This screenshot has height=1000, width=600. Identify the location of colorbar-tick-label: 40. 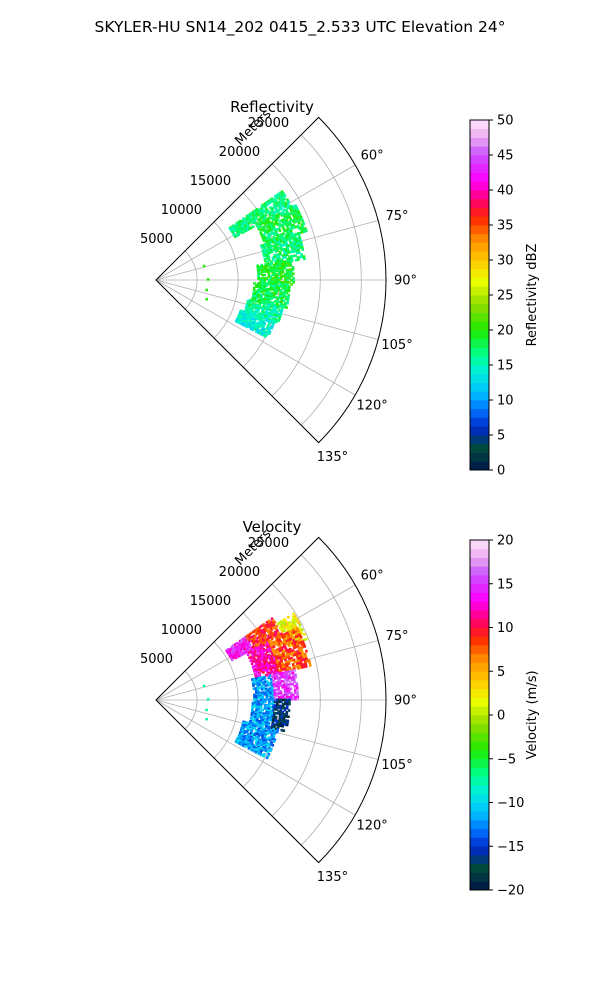
(505, 191).